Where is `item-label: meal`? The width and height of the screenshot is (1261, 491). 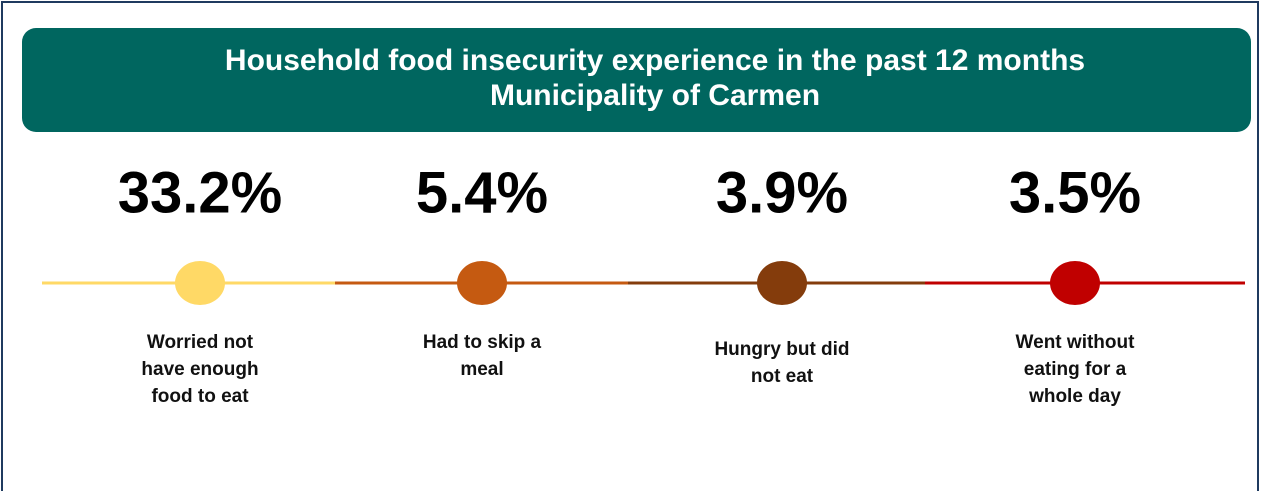 item-label: meal is located at coordinates (481, 369).